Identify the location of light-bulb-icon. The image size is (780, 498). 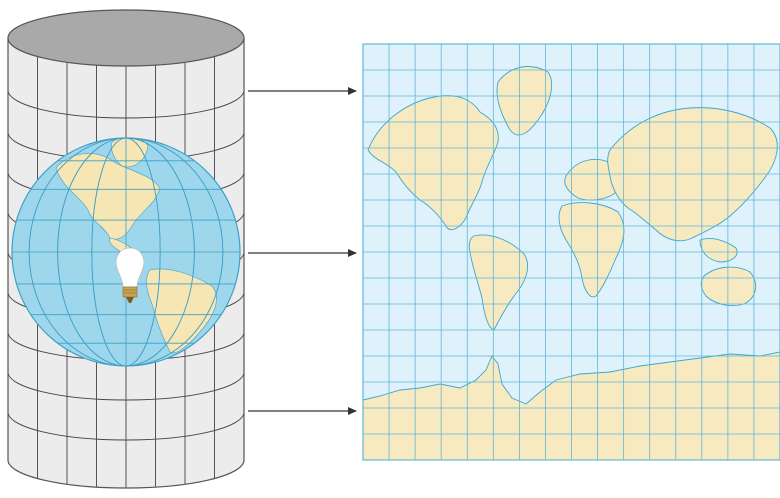
(130, 275).